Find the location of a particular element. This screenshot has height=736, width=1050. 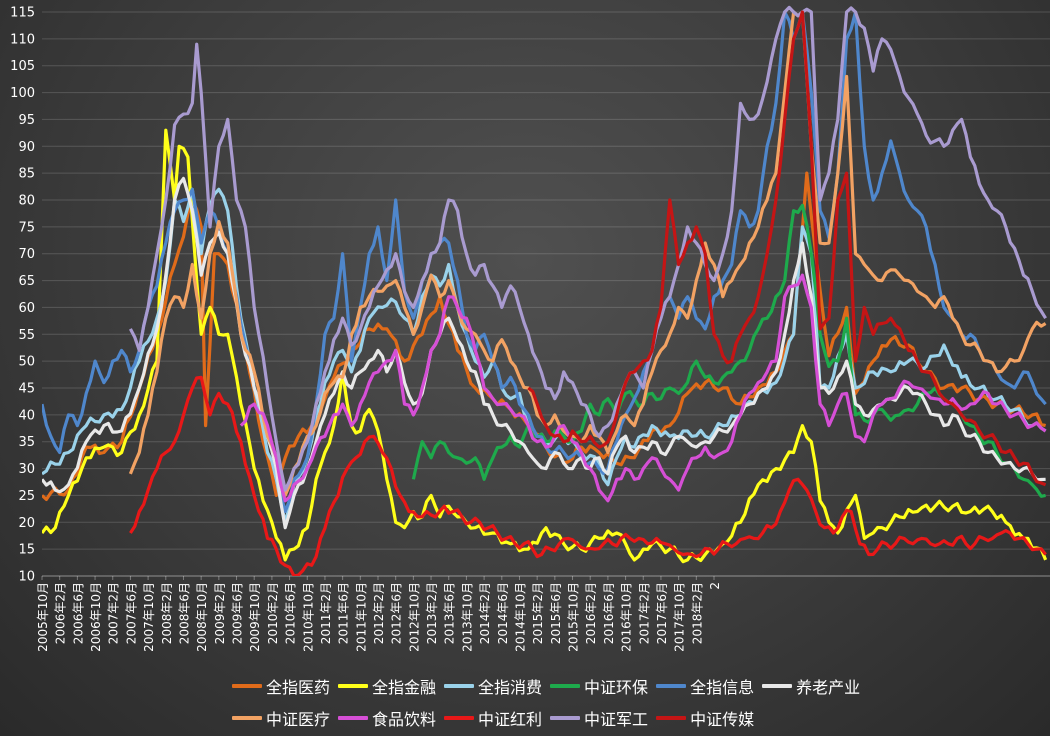

x-tick-label: 2015年2月 is located at coordinates (538, 613).